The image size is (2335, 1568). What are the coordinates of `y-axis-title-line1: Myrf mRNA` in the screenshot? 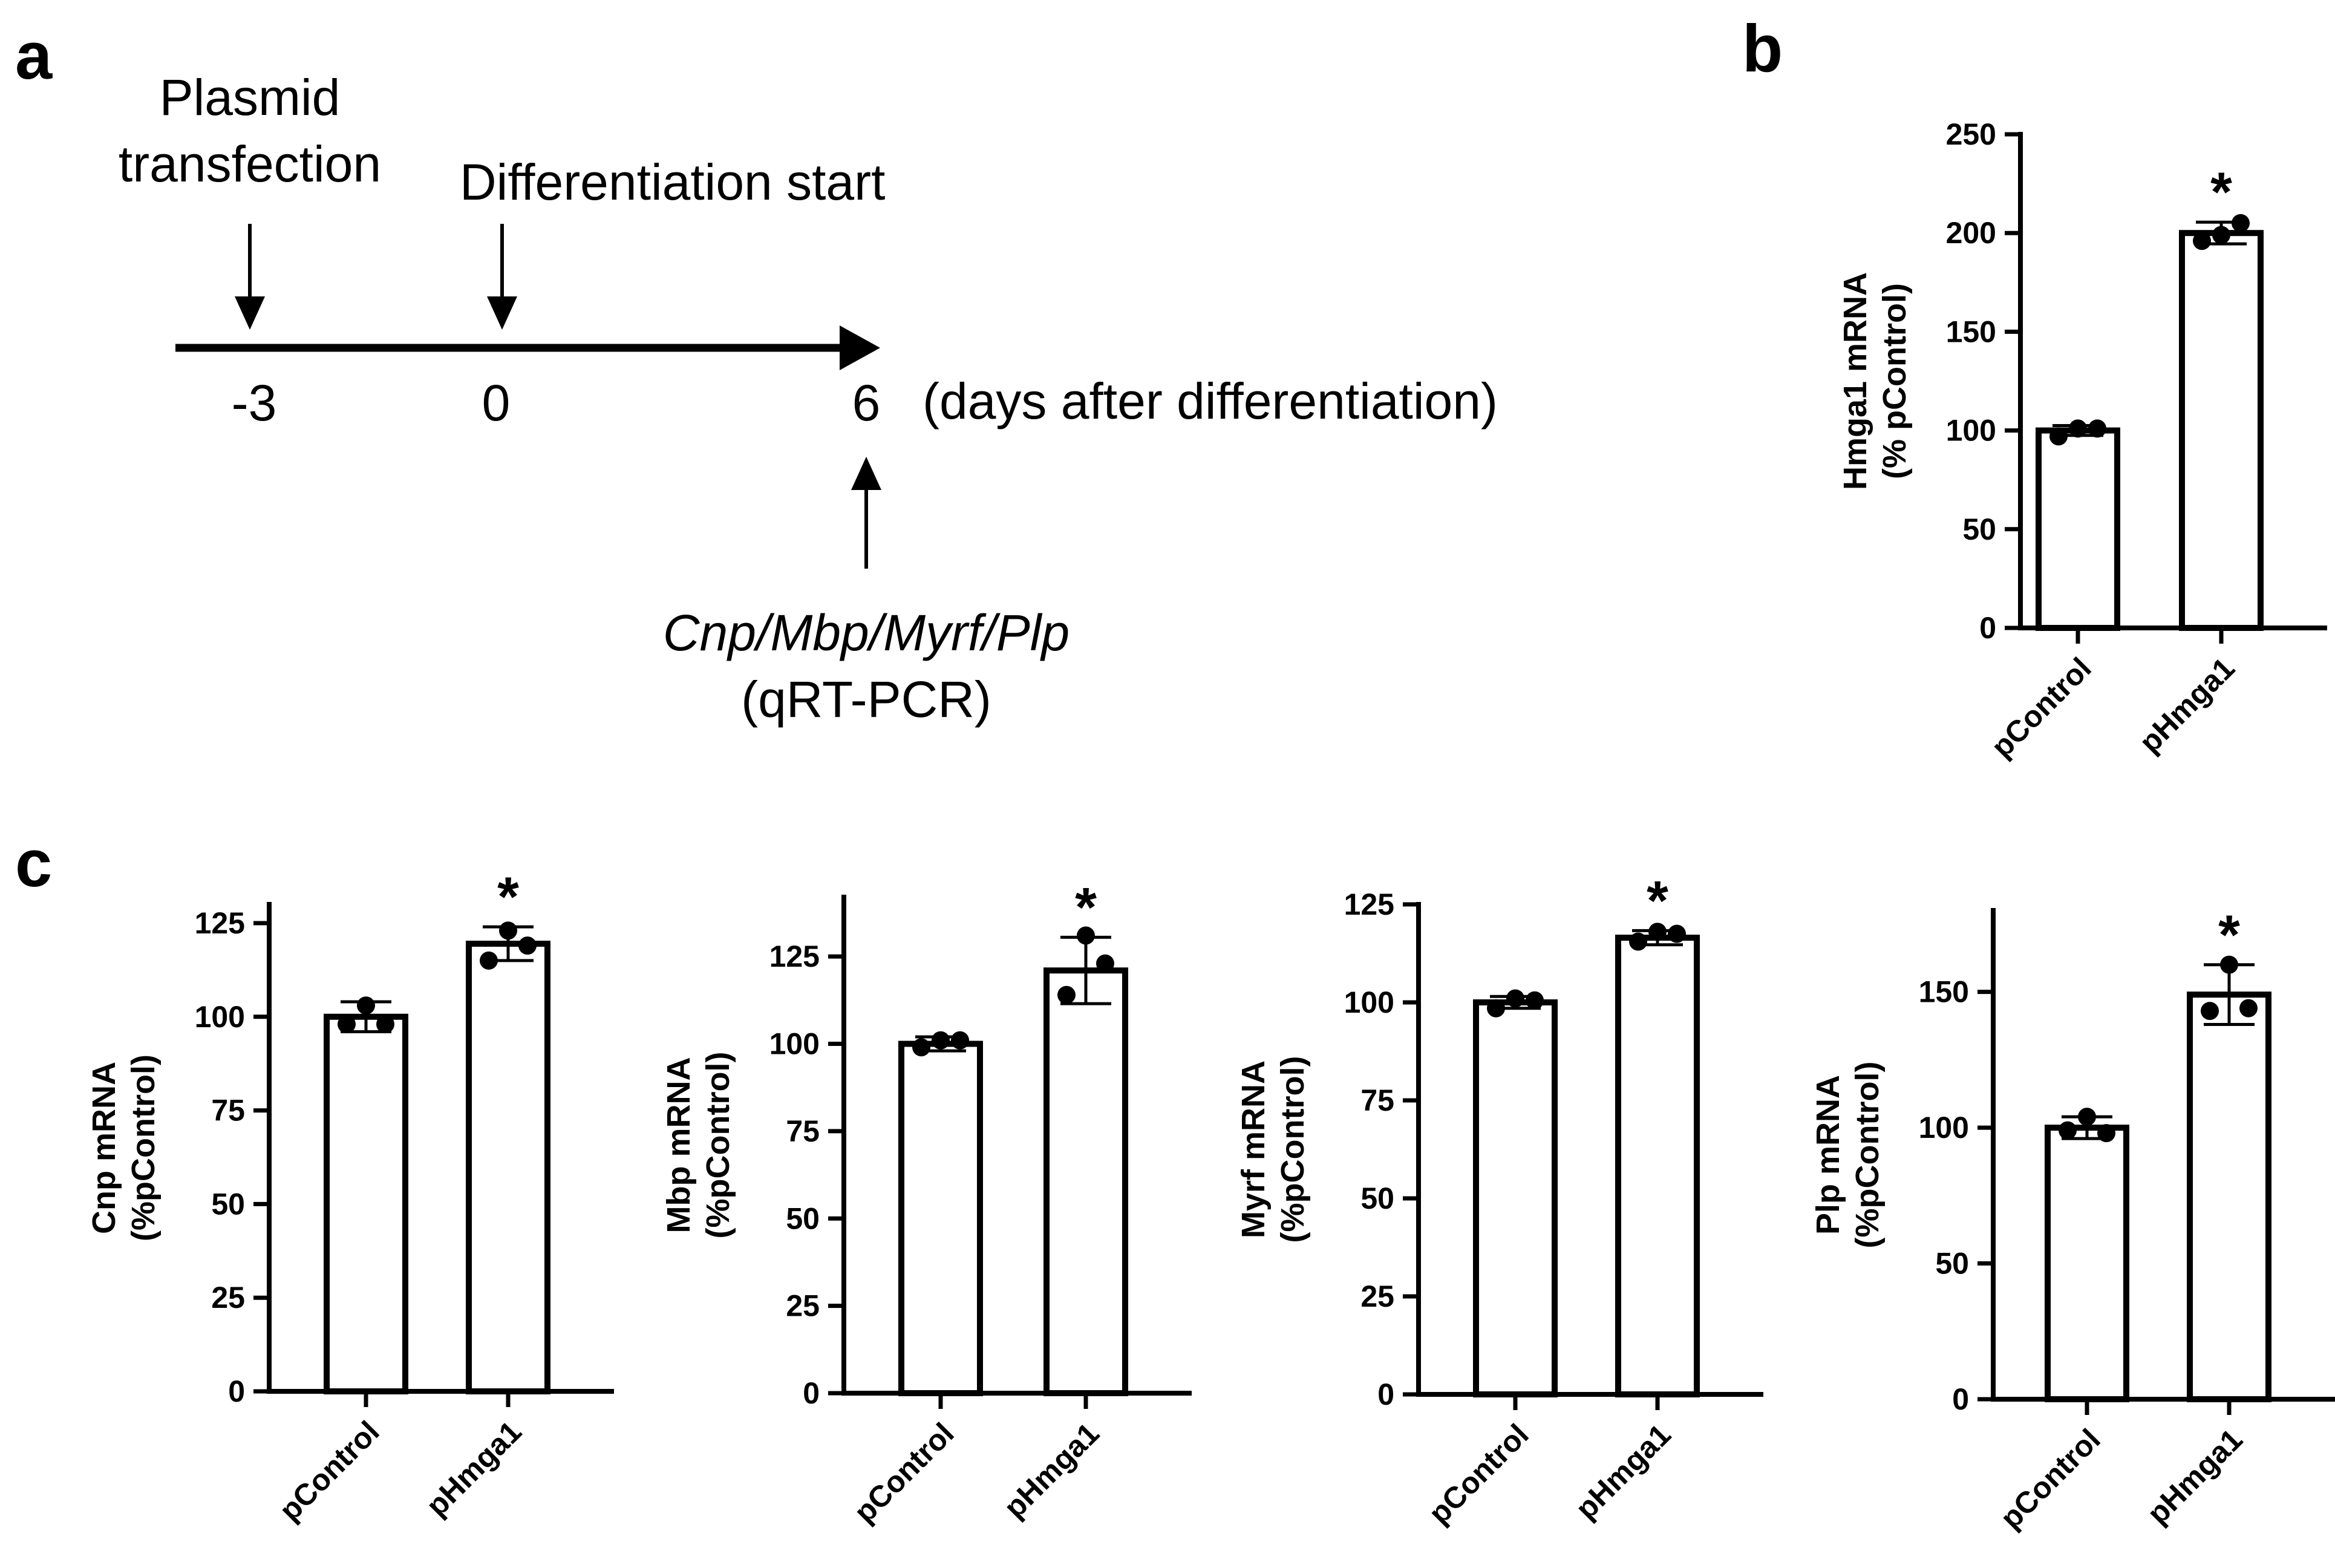 It's located at (1254, 1149).